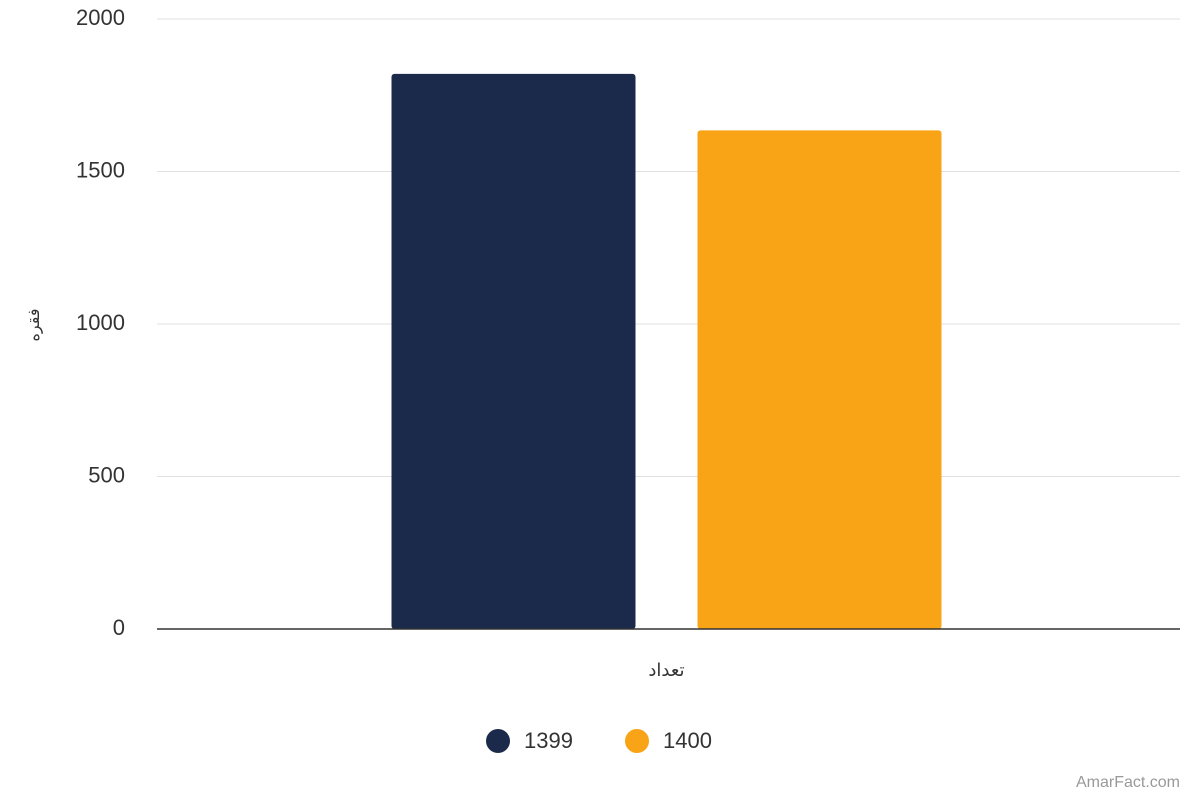  I want to click on y-tick-label: 2000, so click(100, 17).